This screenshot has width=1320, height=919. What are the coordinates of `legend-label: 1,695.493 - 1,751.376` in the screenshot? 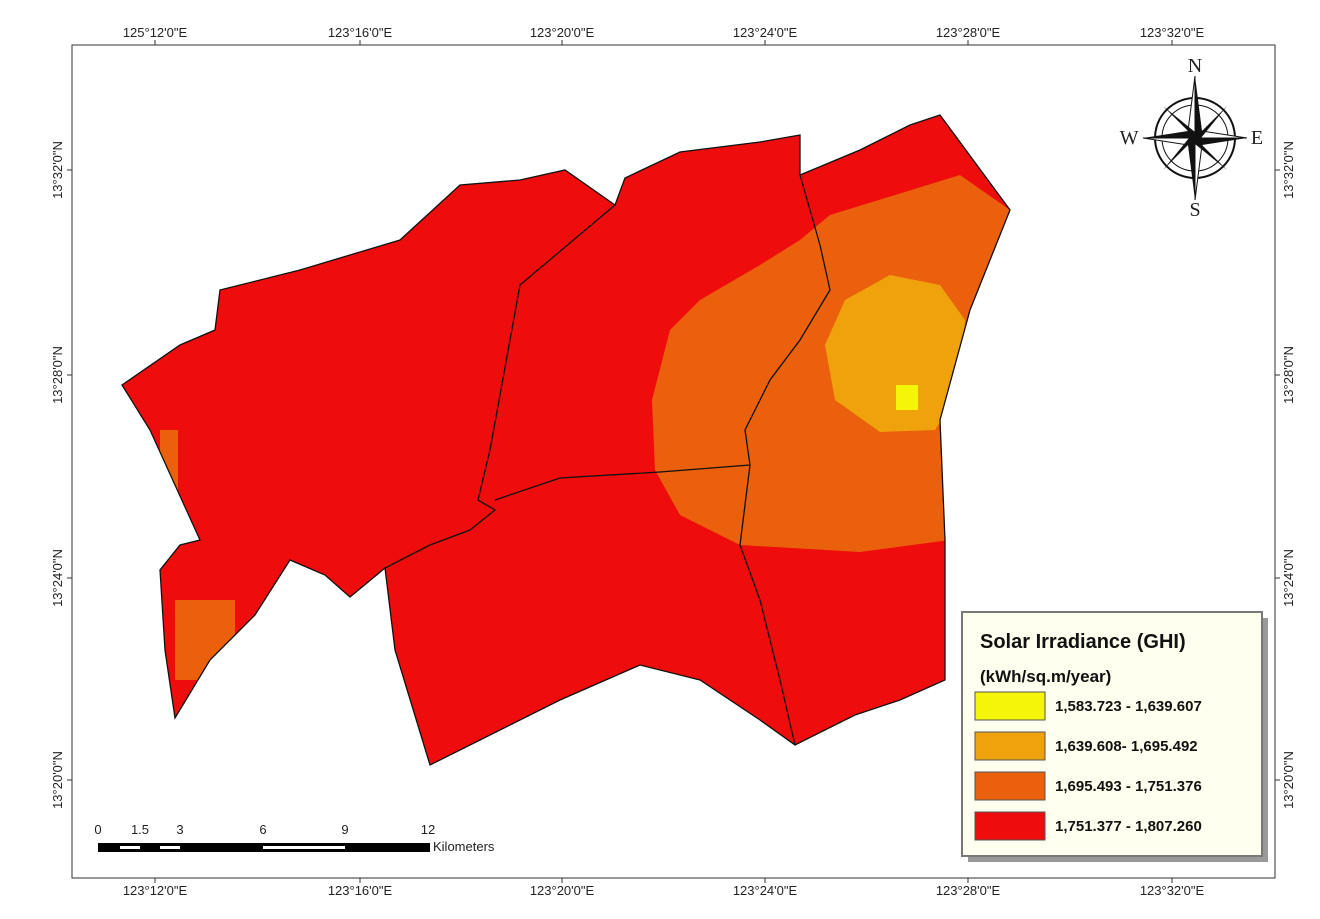 It's located at (1128, 786).